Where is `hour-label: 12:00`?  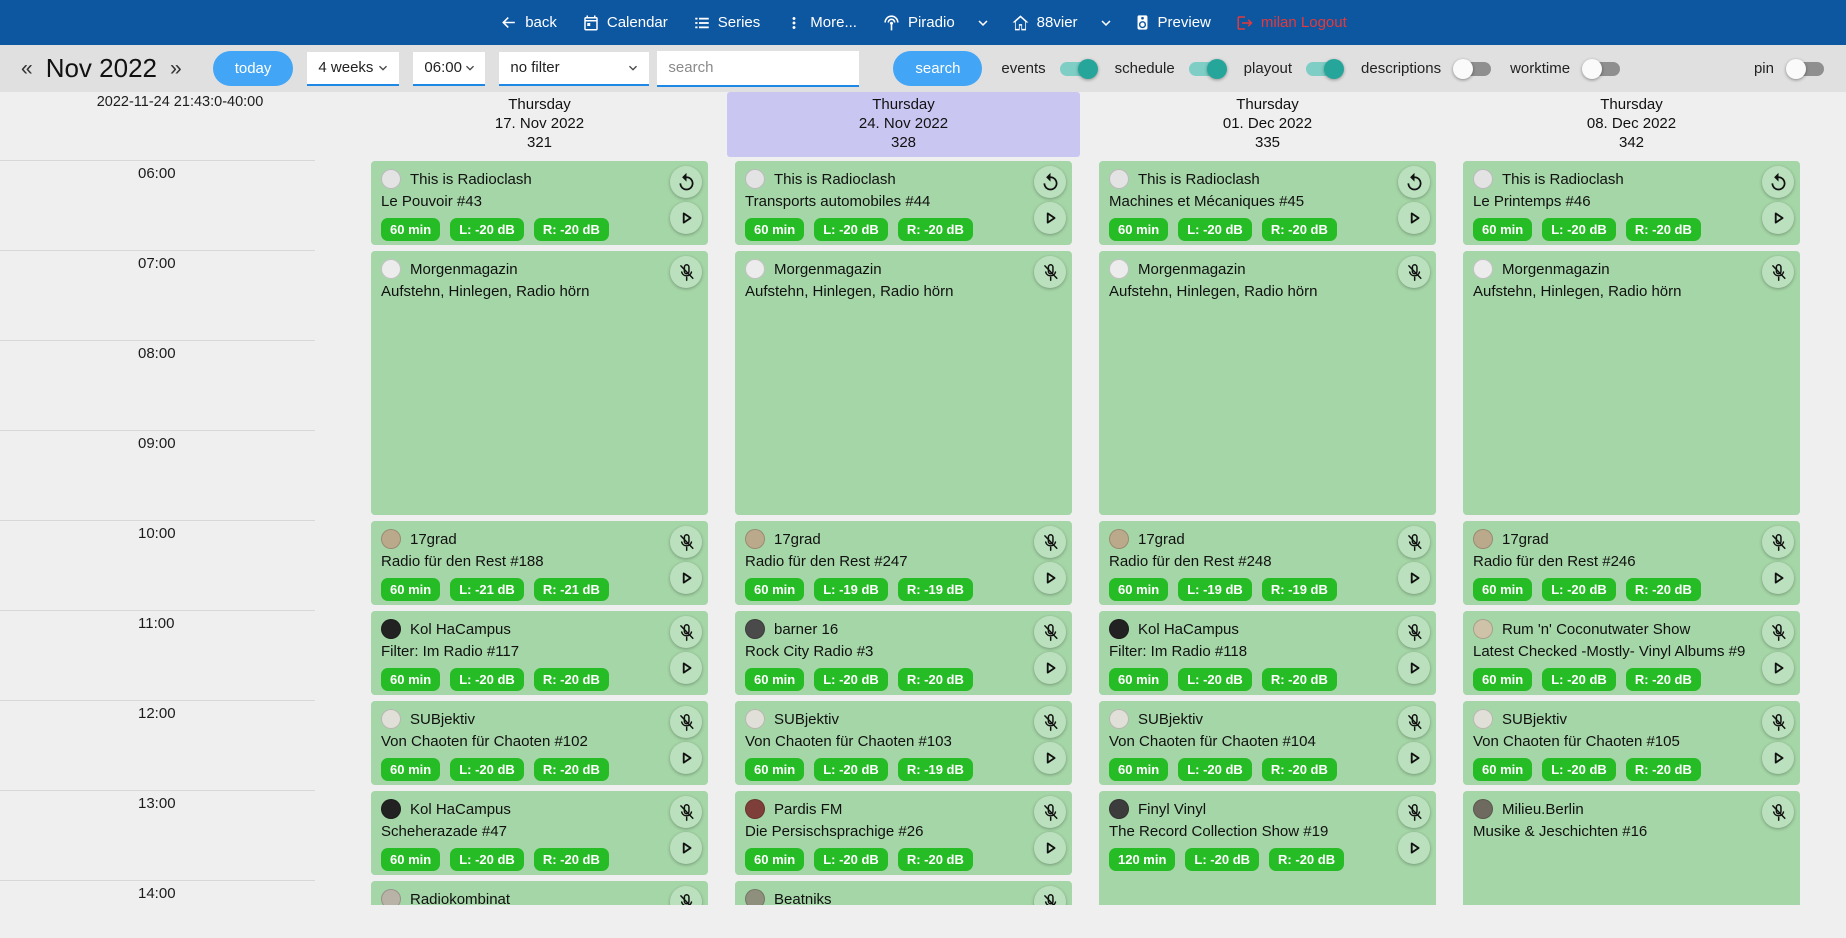
hour-label: 12:00 is located at coordinates (157, 713).